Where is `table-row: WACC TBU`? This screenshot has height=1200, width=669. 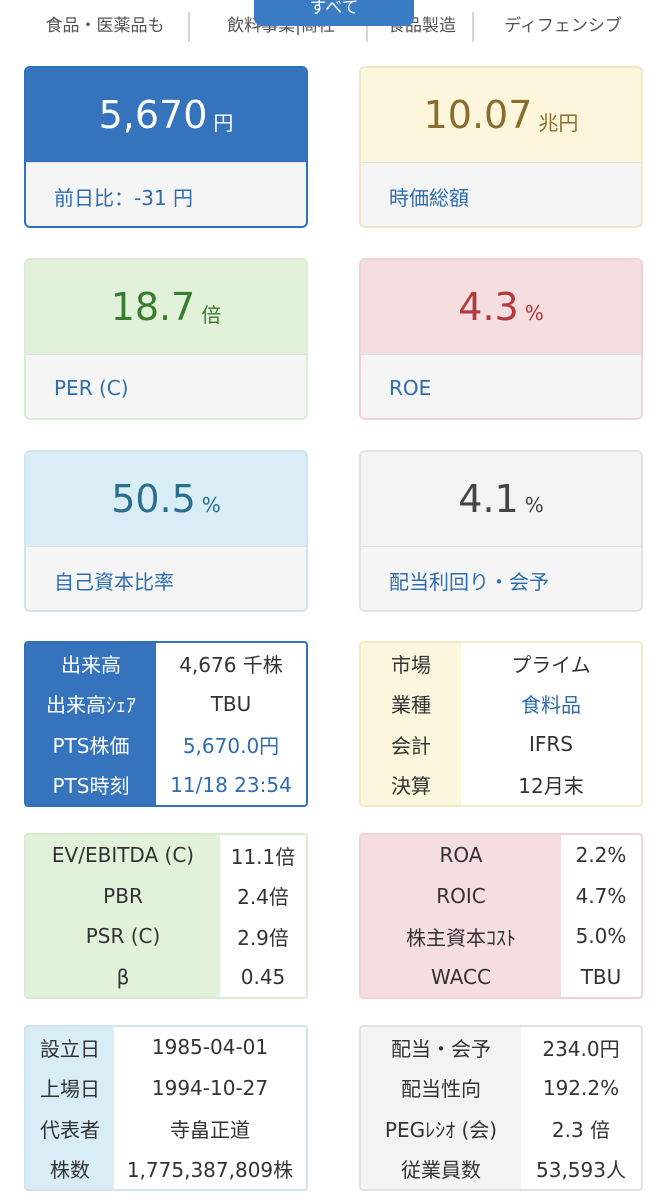
table-row: WACC TBU is located at coordinates (501, 977).